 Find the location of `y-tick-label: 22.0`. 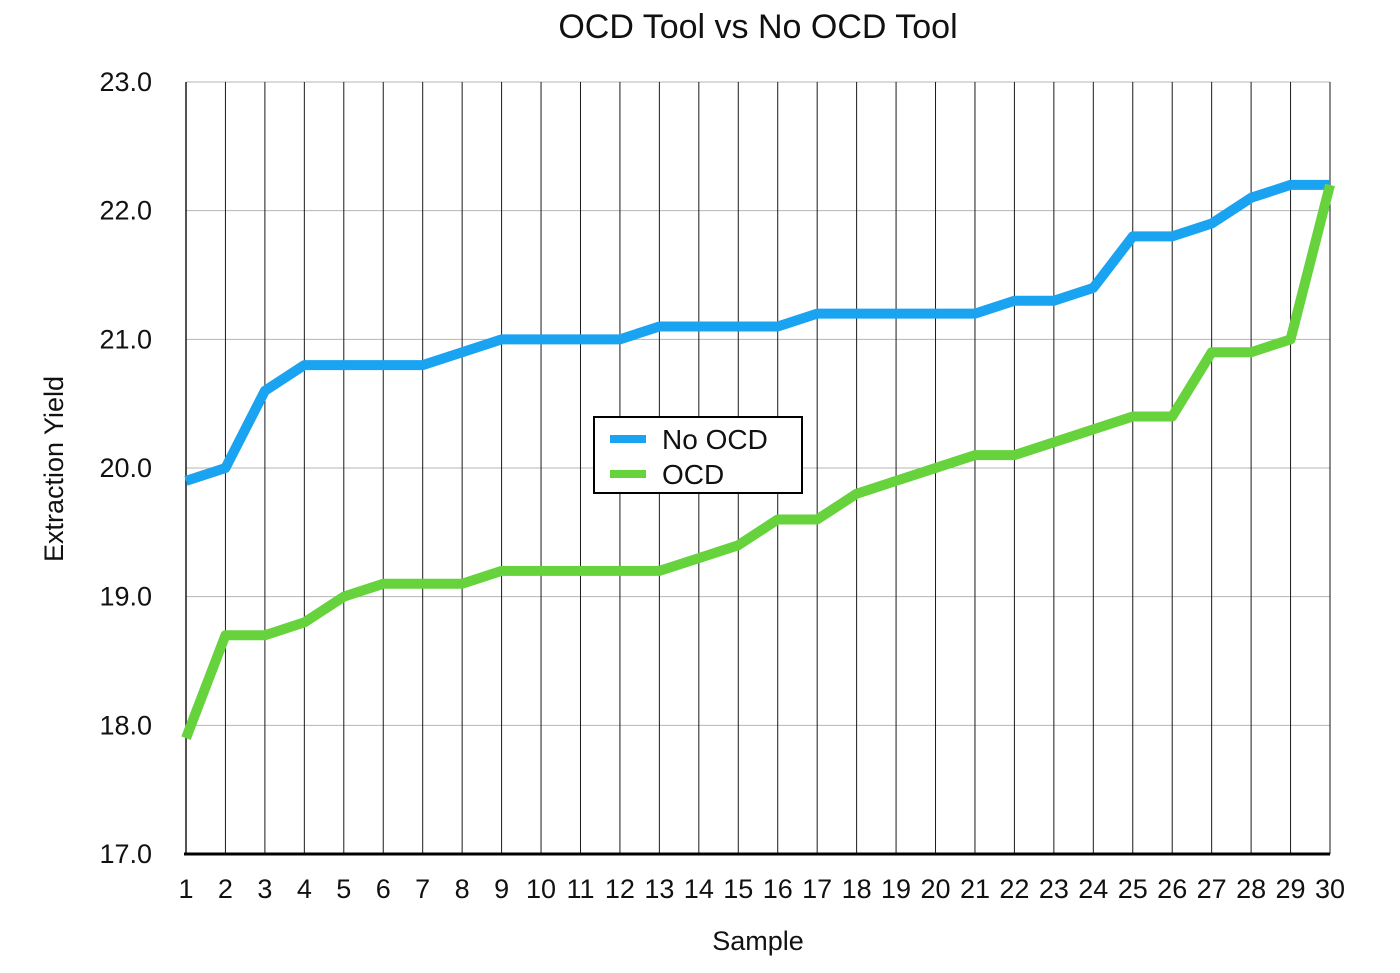

y-tick-label: 22.0 is located at coordinates (125, 211).